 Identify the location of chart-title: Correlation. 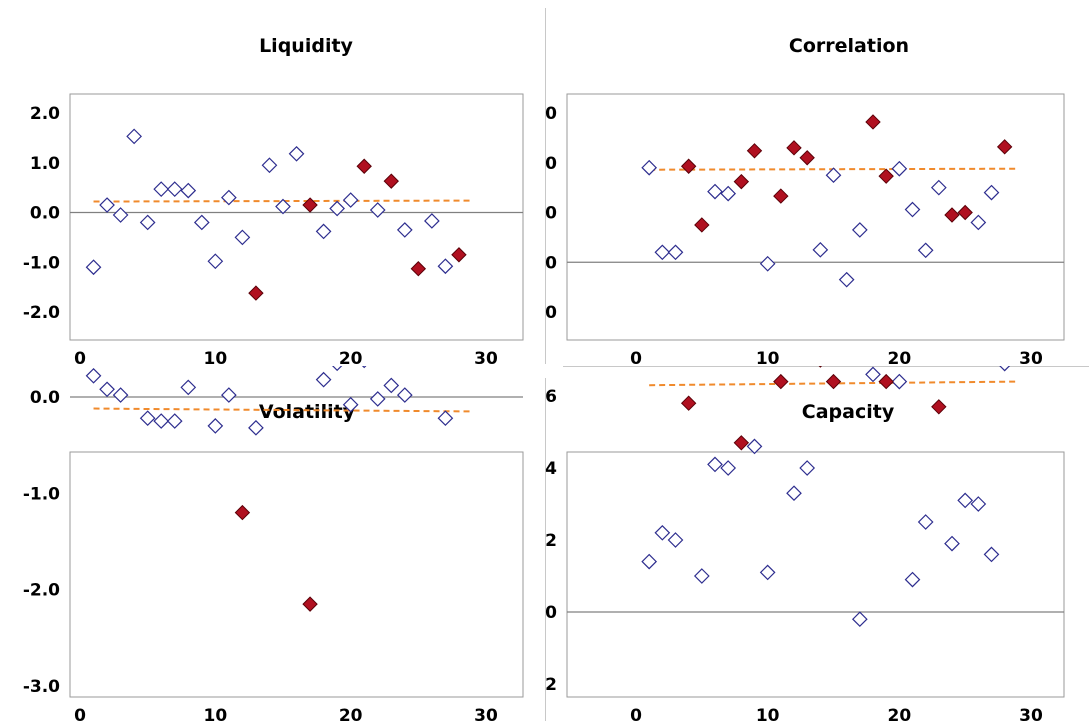
(849, 46).